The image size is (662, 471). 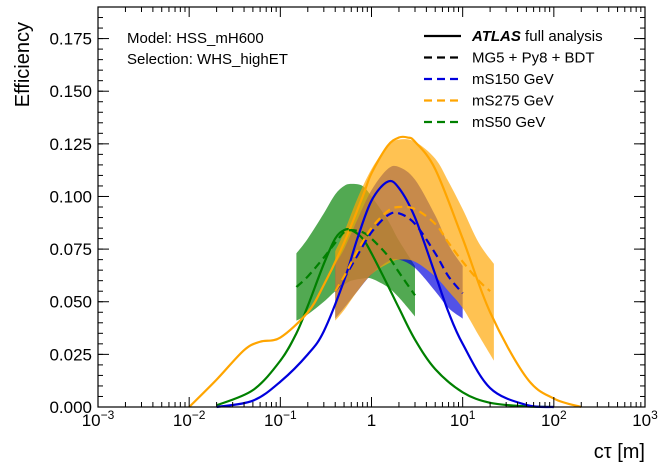 What do you see at coordinates (23, 64) in the screenshot?
I see `y-axis-label: Efficiency` at bounding box center [23, 64].